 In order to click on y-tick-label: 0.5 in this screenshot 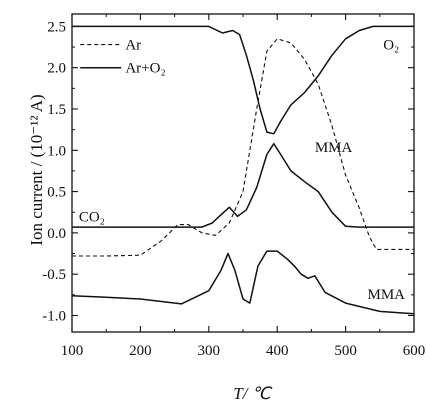, I will do `click(56, 193)`.